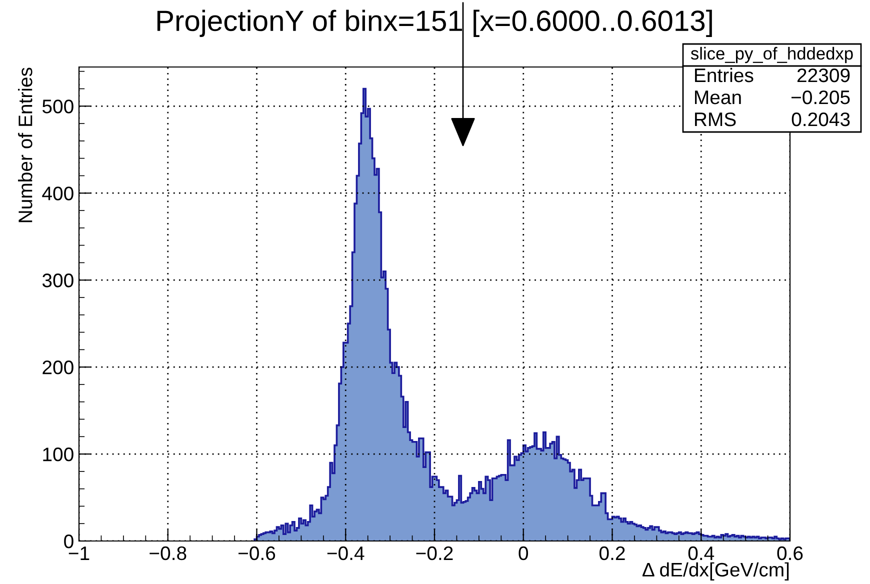  What do you see at coordinates (58, 193) in the screenshot?
I see `y-tick-label: 400` at bounding box center [58, 193].